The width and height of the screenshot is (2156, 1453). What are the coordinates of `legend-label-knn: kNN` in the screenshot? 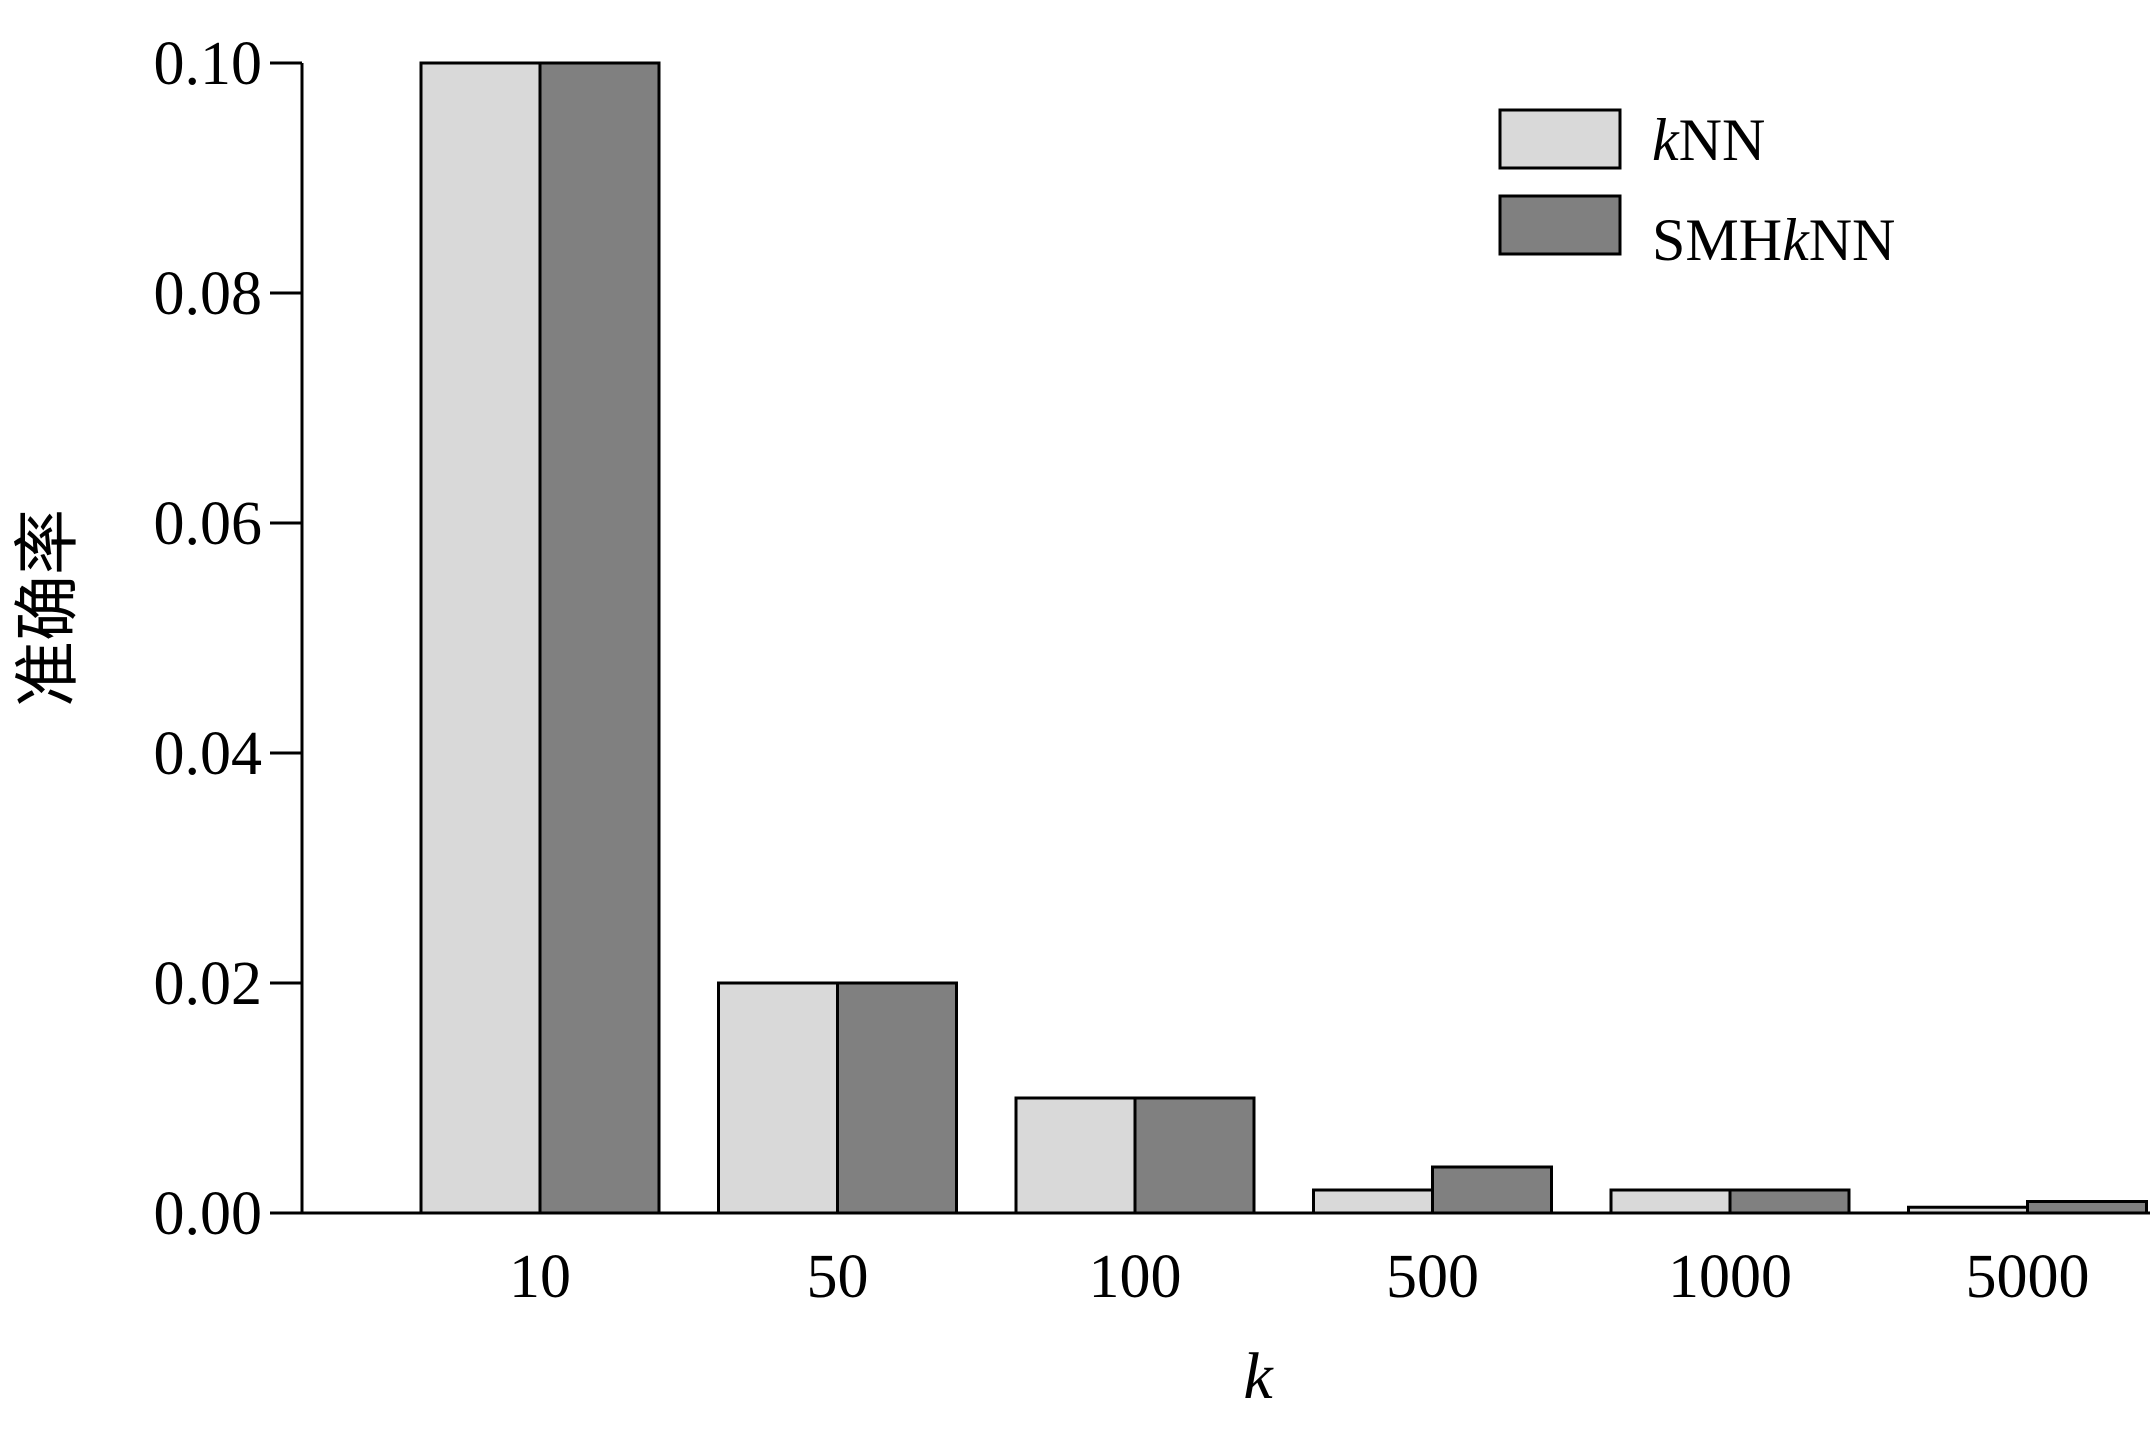 It's located at (1708, 140).